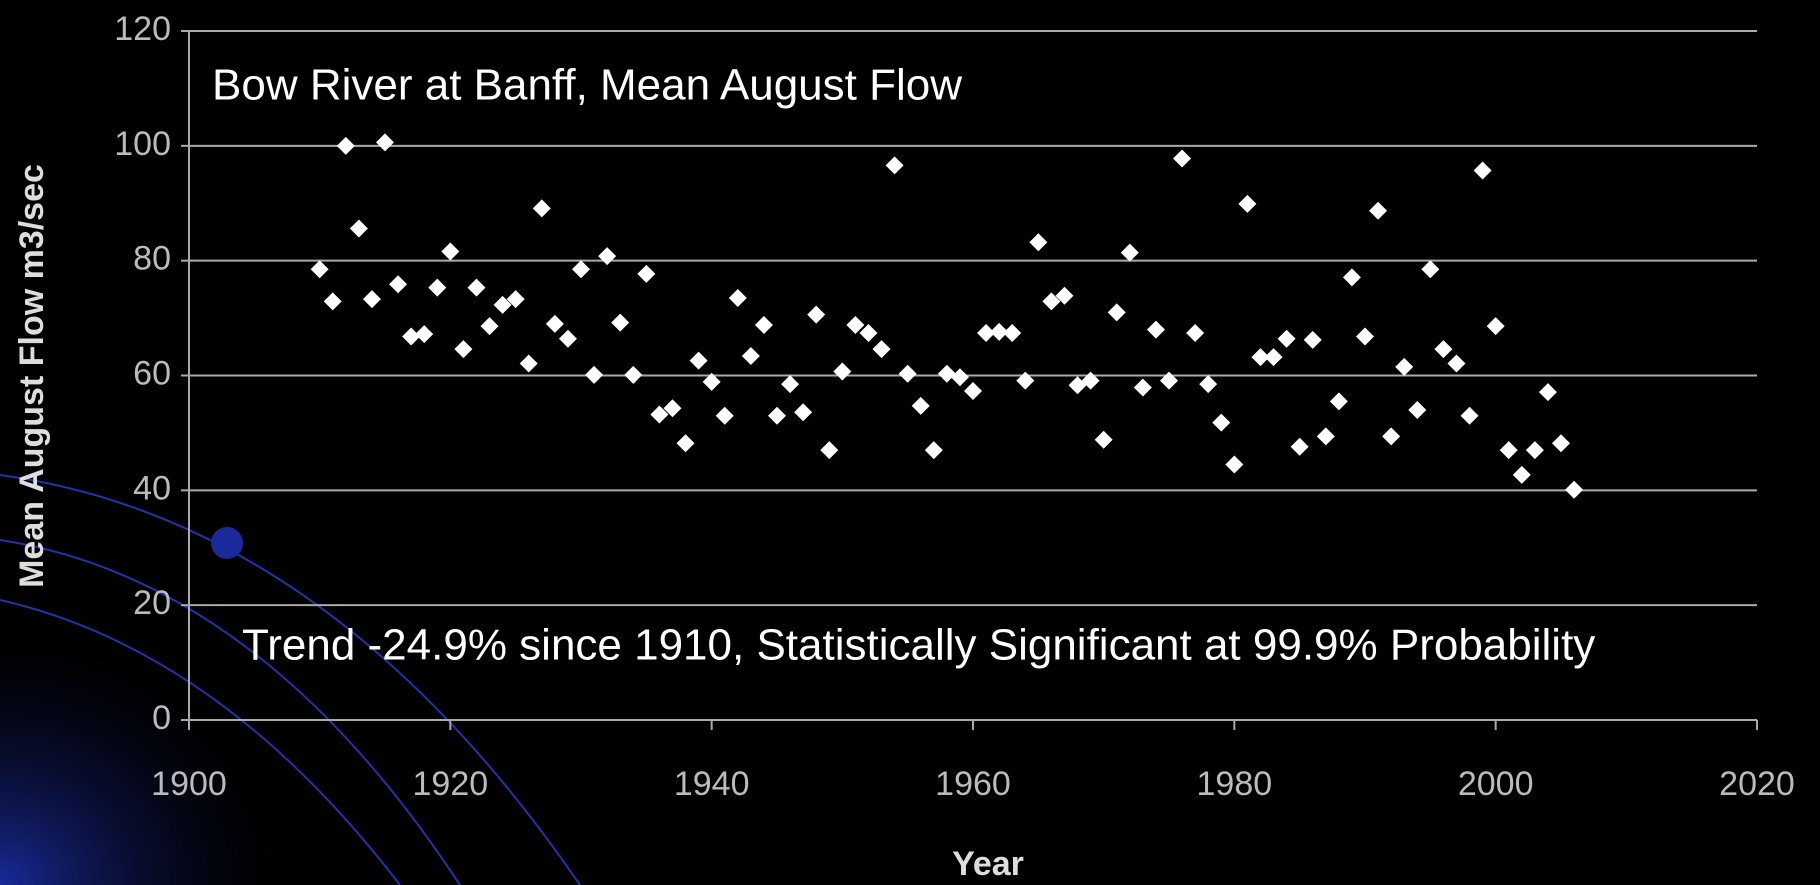 This screenshot has height=885, width=1820. I want to click on x-tick-label: 2020, so click(1757, 784).